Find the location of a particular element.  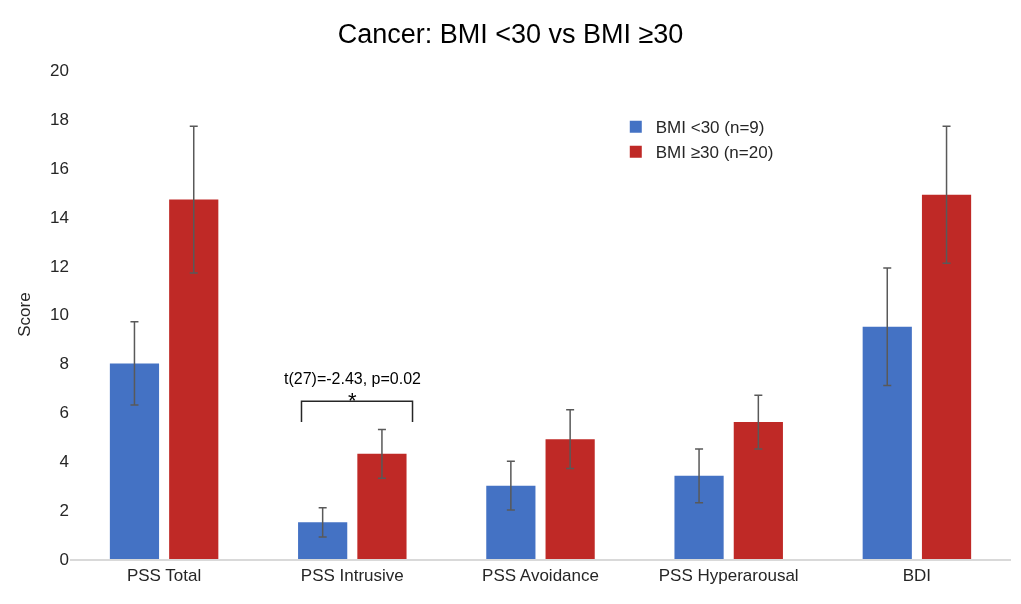

x-tick-label: PSS Hyperarousal is located at coordinates (728, 576).